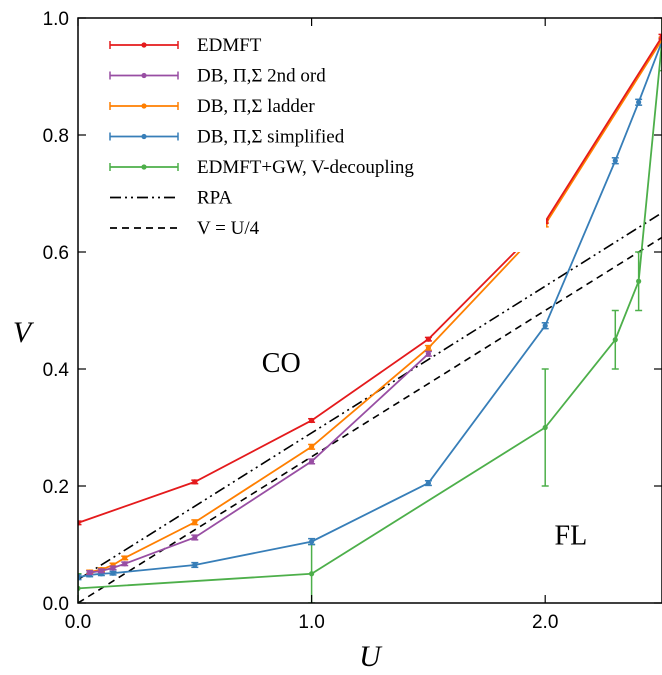 This screenshot has height=675, width=662. I want to click on legend-item-rpa: RPA, so click(171, 198).